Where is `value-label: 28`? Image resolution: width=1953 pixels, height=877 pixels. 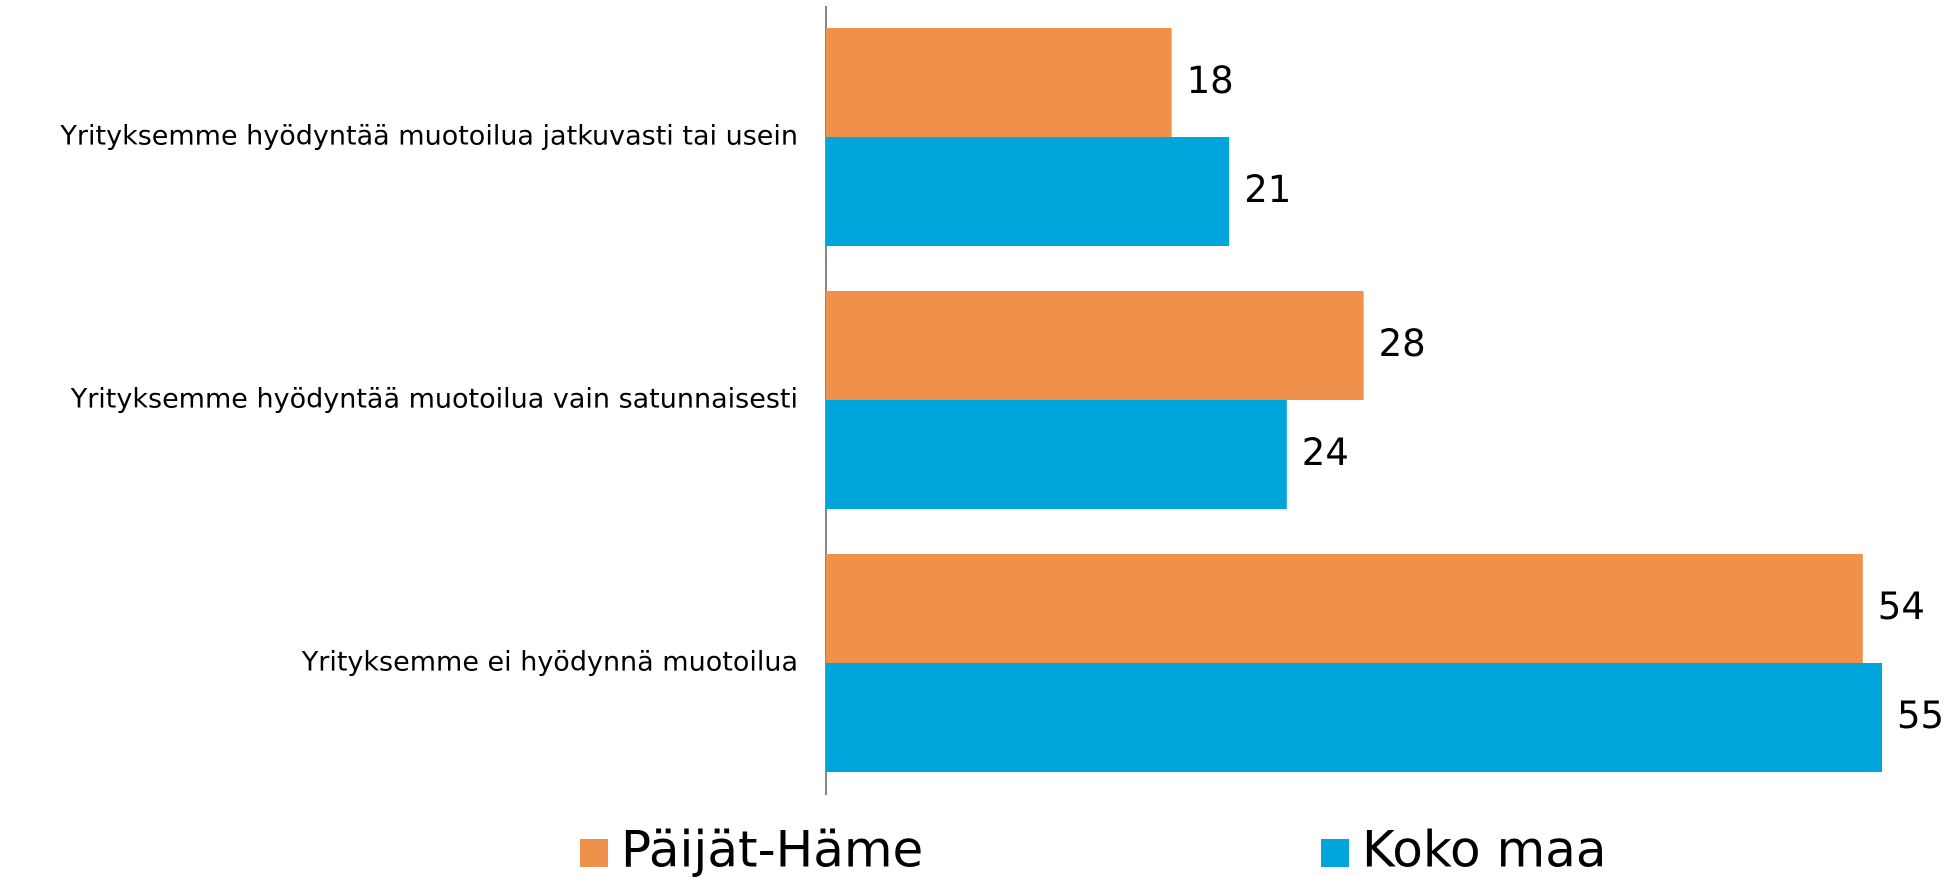
value-label: 28 is located at coordinates (1402, 343).